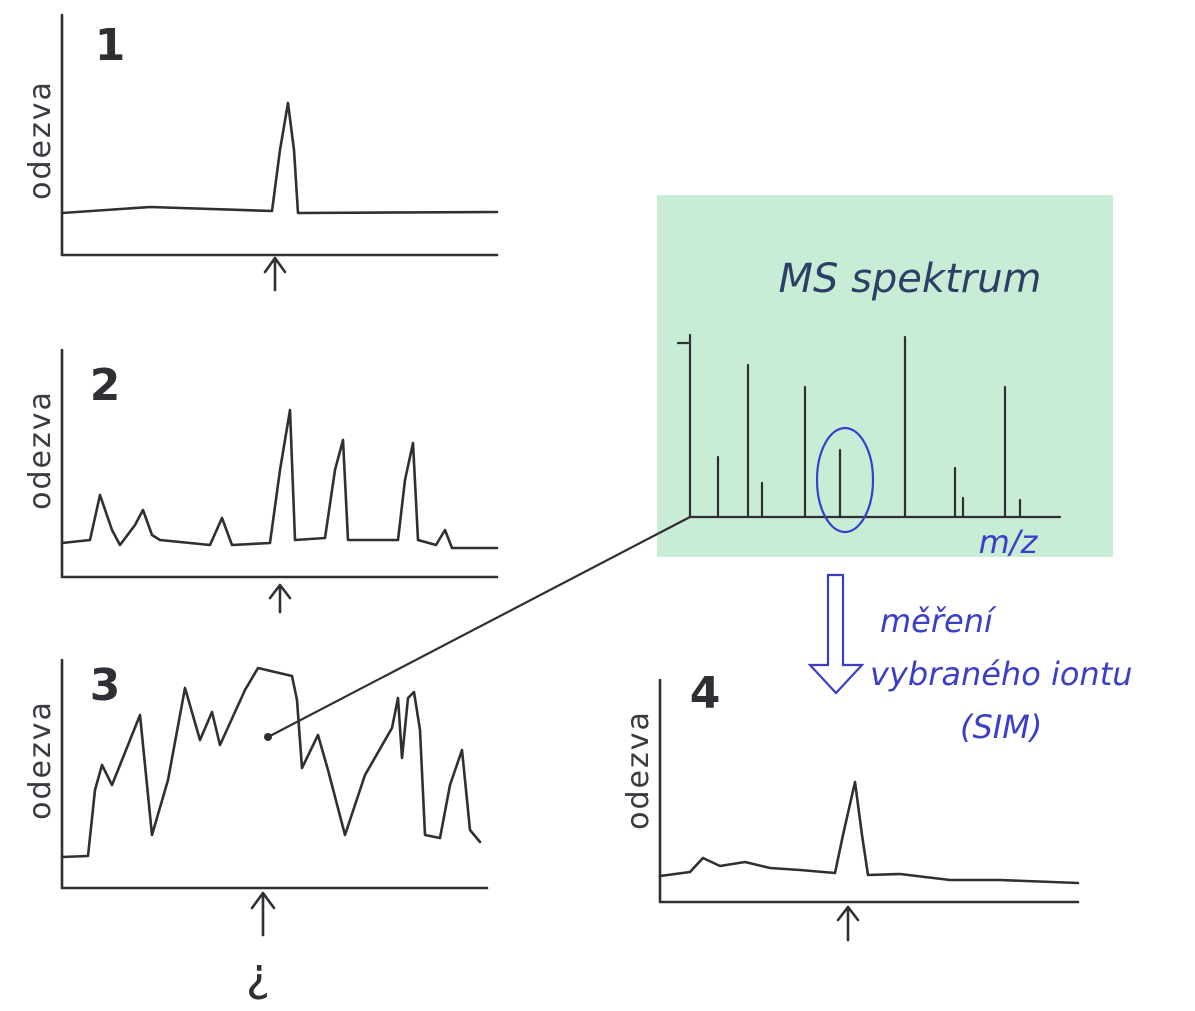 This screenshot has width=1195, height=1011. I want to click on panel-number: 4, so click(705, 693).